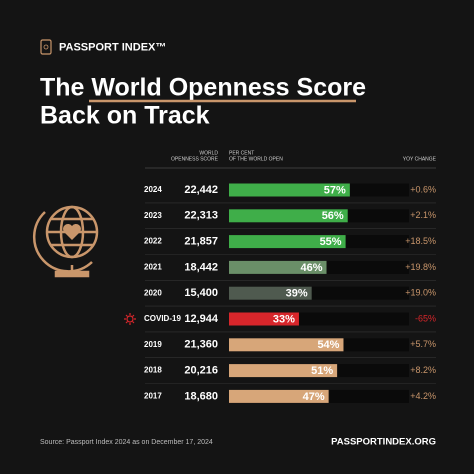 This screenshot has height=474, width=474. What do you see at coordinates (65, 241) in the screenshot?
I see `globe-icon` at bounding box center [65, 241].